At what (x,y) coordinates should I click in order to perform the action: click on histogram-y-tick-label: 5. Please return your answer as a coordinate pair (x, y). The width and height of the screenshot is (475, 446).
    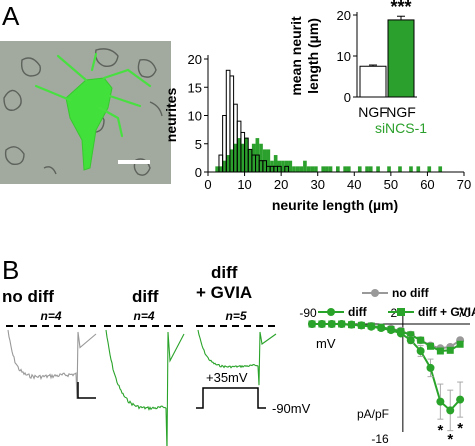
    Looking at the image, I should click on (198, 144).